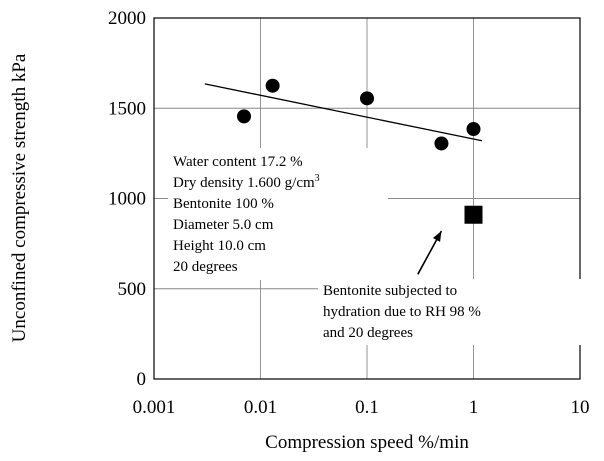  Describe the element at coordinates (219, 246) in the screenshot. I see `condition-height: Height 10.0 cm` at that location.